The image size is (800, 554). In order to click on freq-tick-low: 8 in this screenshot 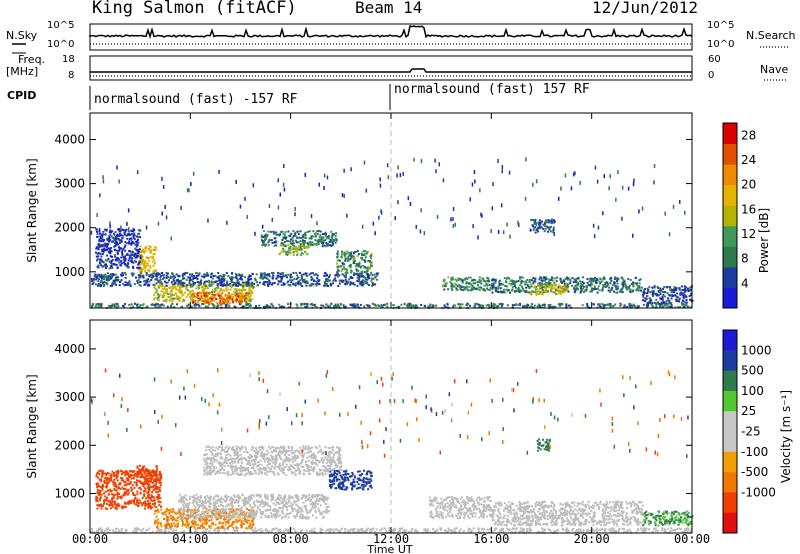, I will do `click(71, 75)`.